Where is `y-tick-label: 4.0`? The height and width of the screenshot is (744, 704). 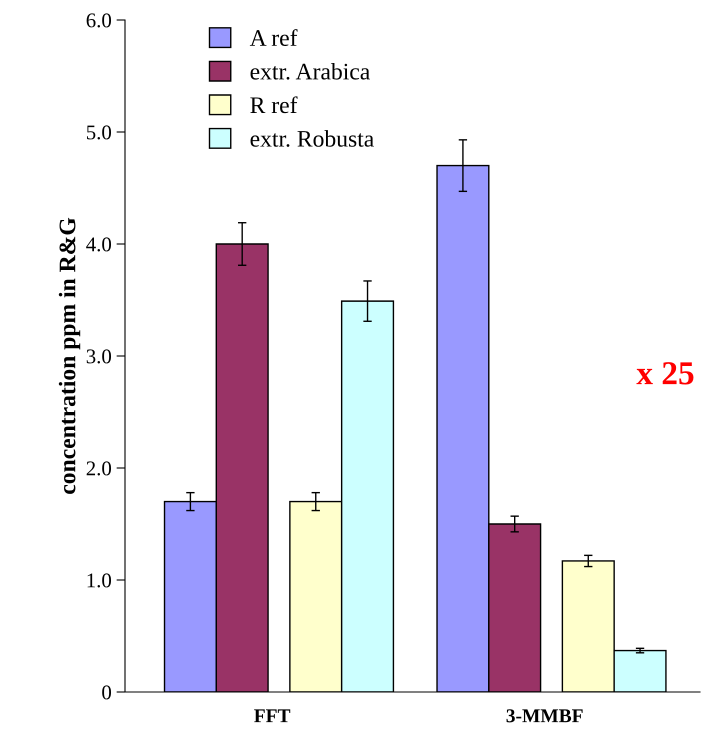
y-tick-label: 4.0 is located at coordinates (99, 244).